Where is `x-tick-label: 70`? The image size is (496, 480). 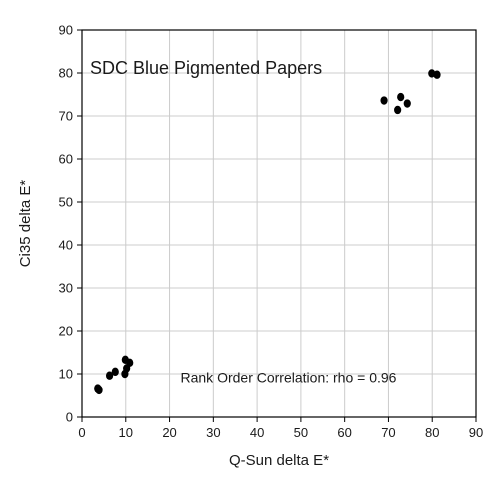 x-tick-label: 70 is located at coordinates (388, 432).